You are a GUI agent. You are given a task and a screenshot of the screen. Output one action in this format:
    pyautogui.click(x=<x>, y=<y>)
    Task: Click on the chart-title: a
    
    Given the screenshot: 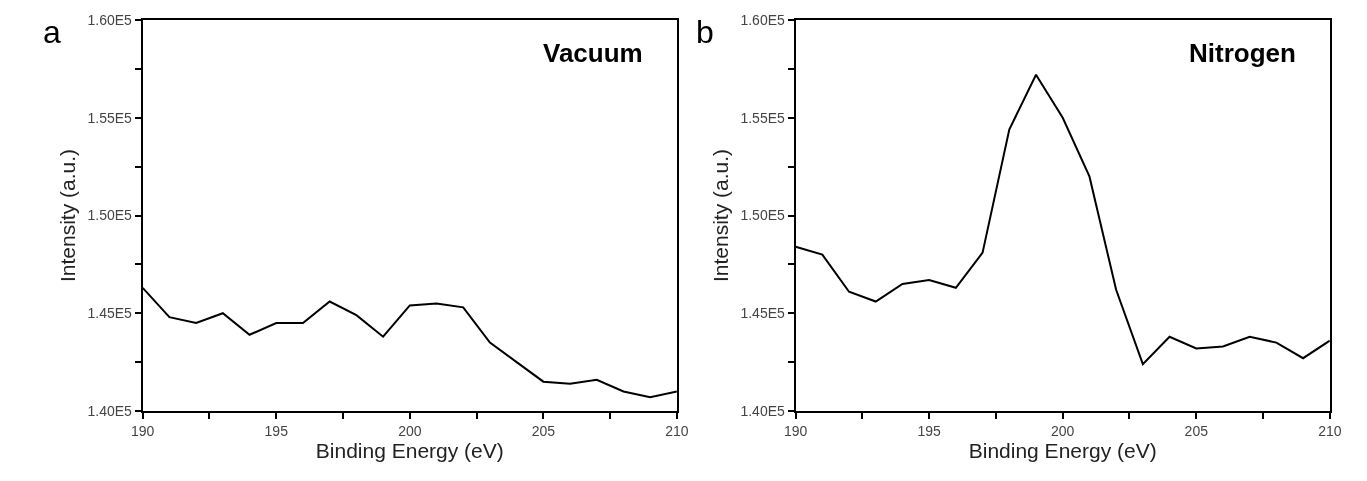 What is the action you would take?
    pyautogui.click(x=52, y=32)
    